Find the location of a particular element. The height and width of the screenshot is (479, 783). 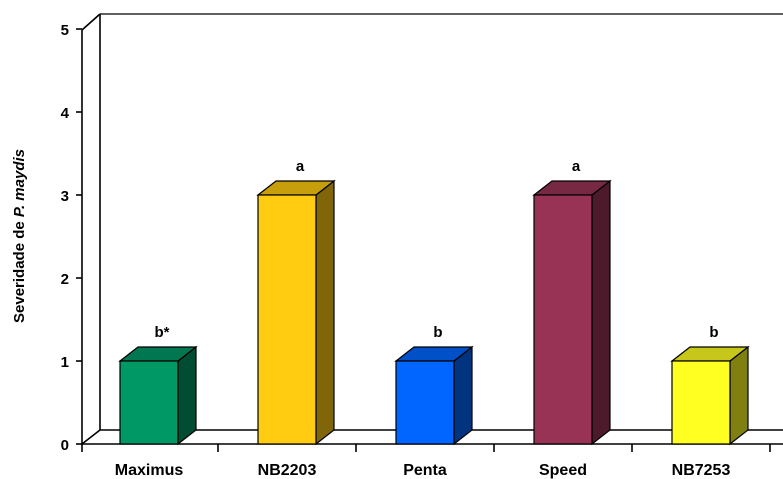

data-label: b* is located at coordinates (162, 332).